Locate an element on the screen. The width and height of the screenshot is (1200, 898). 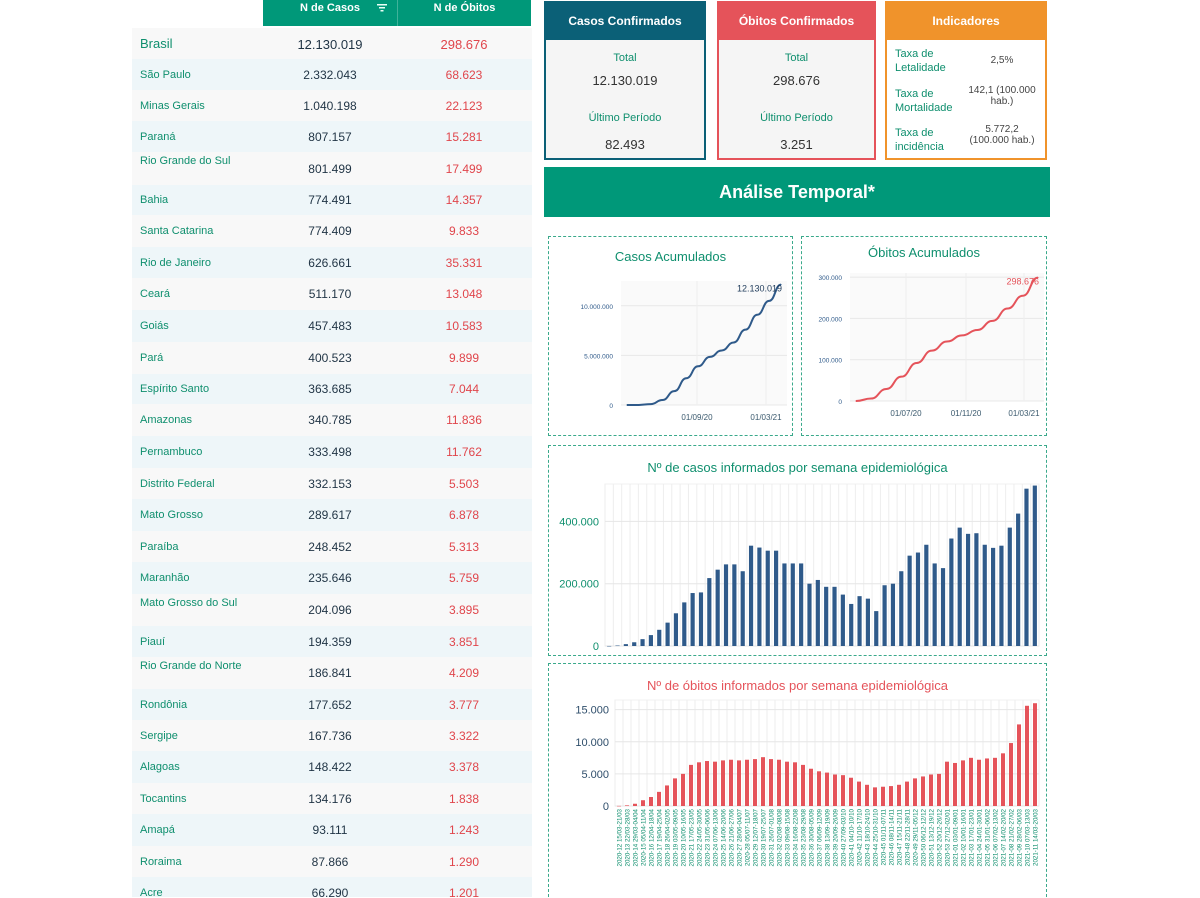
state-name: Tocantins is located at coordinates (163, 798).